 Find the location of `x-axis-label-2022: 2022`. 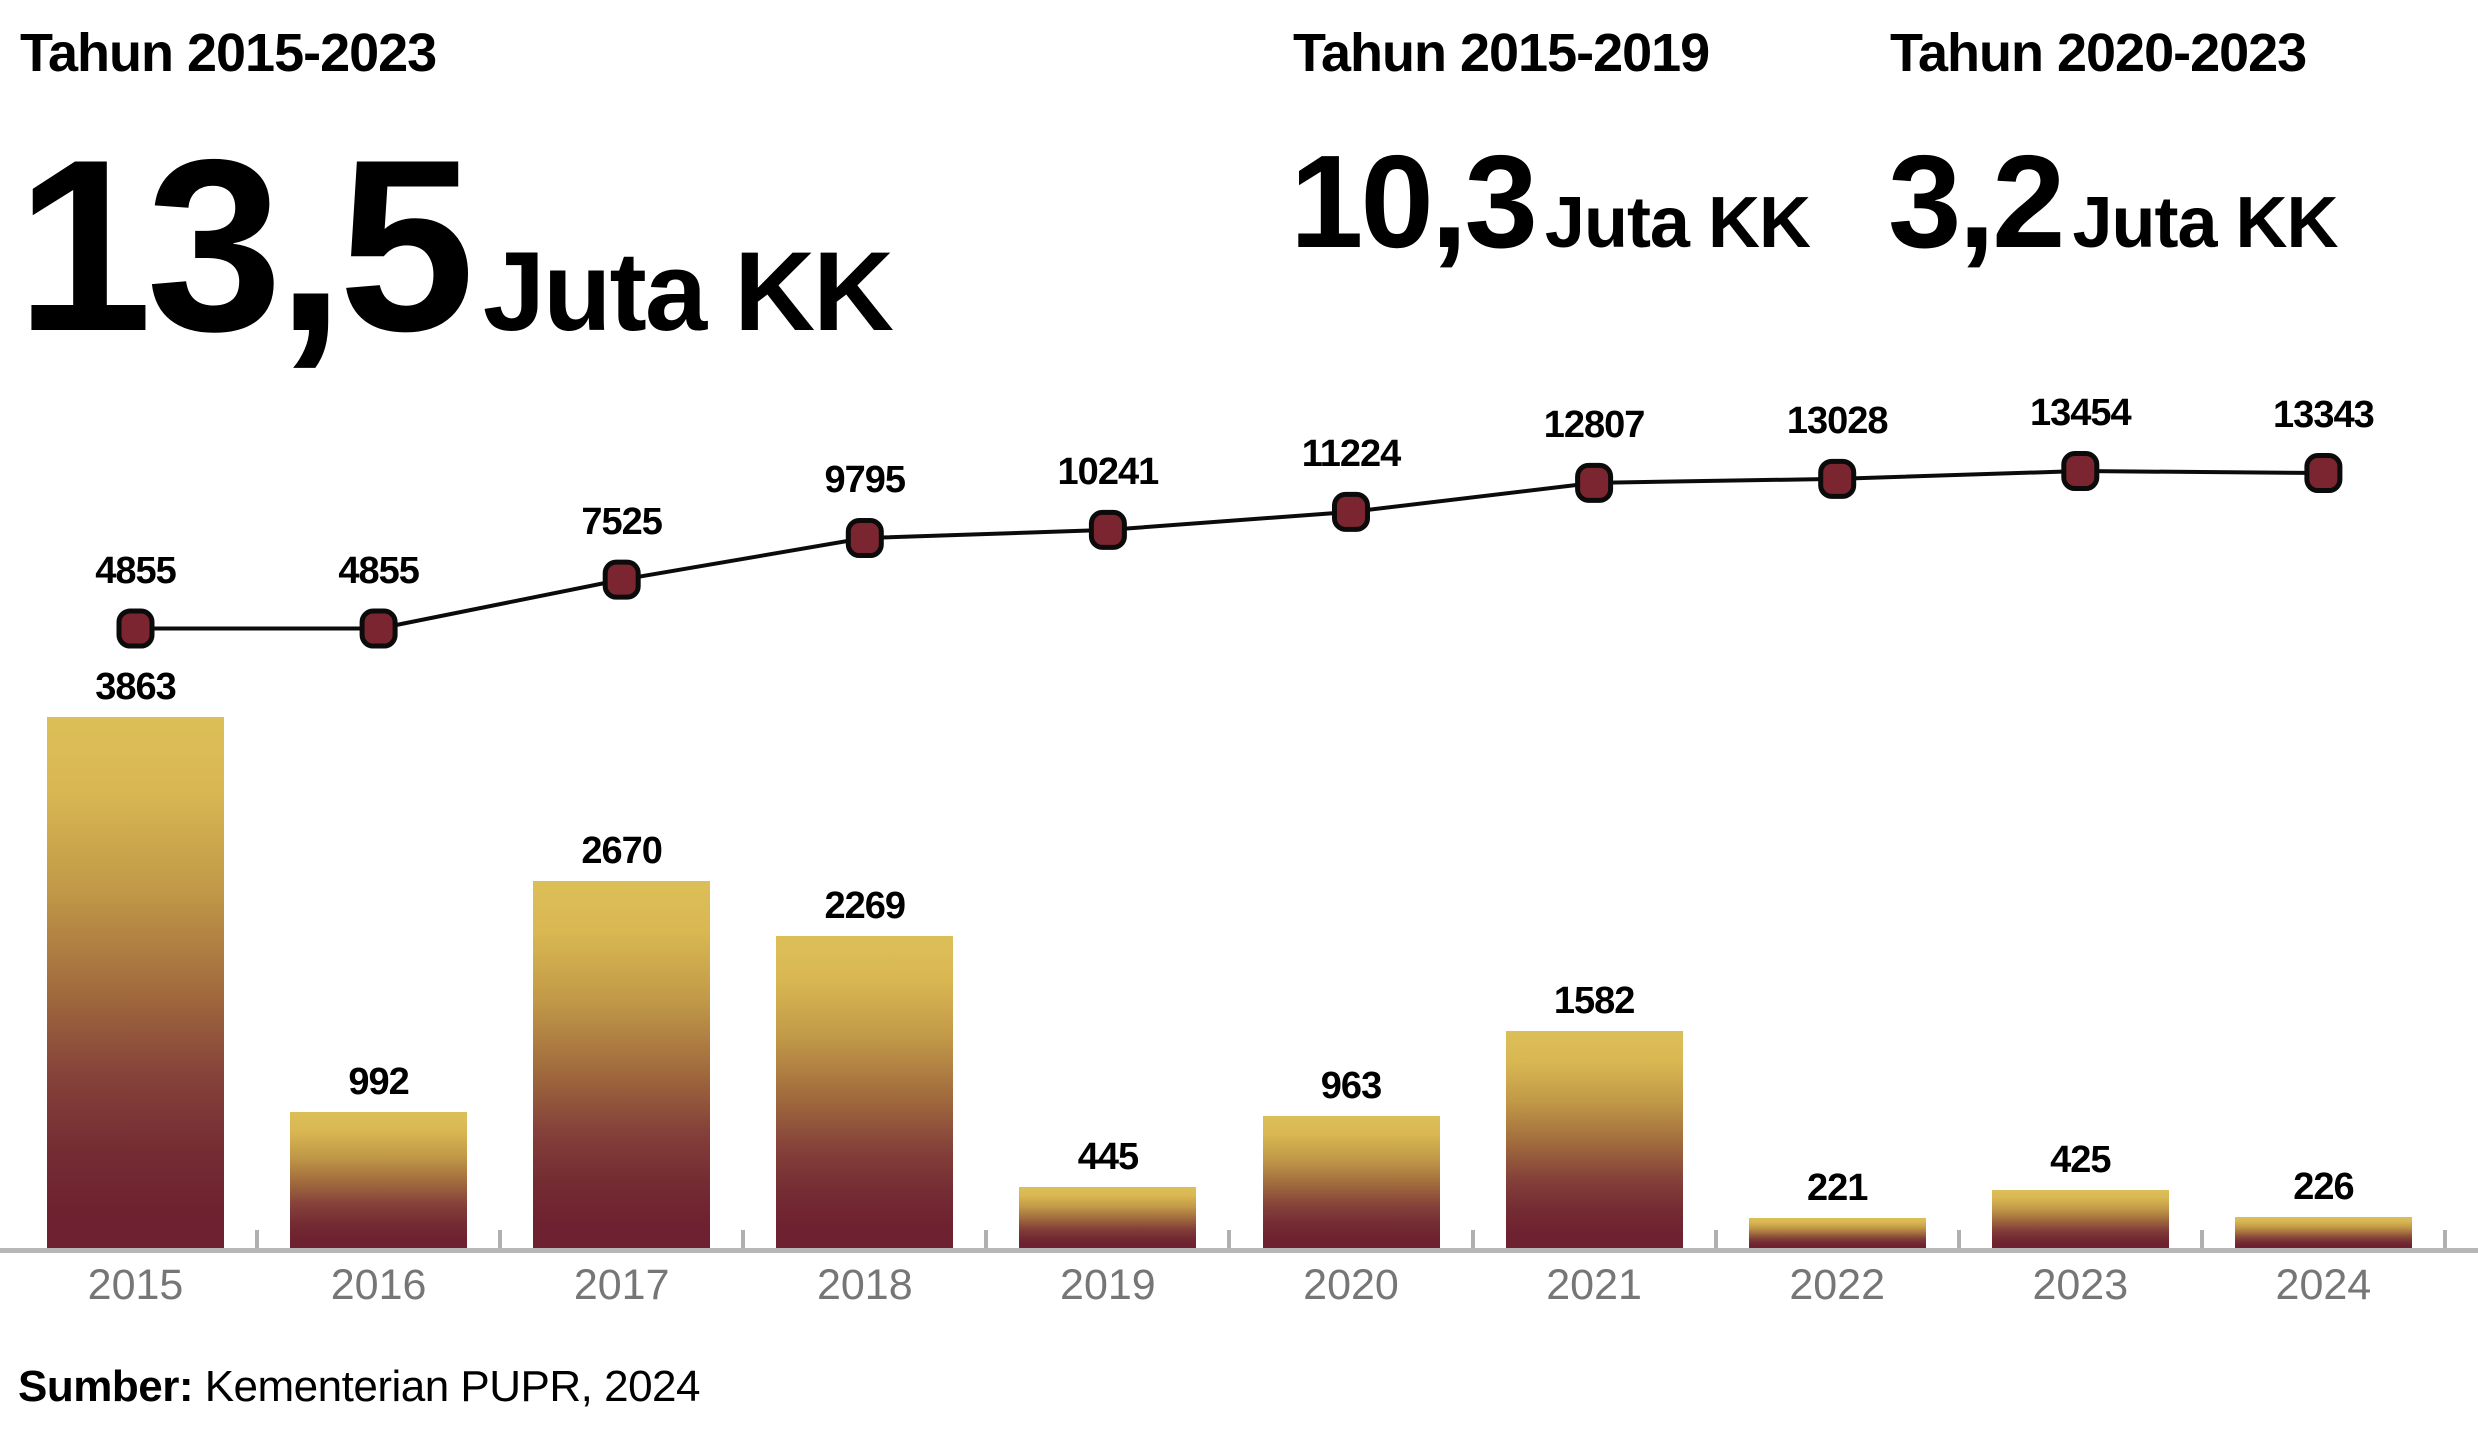

x-axis-label-2022: 2022 is located at coordinates (1837, 1285).